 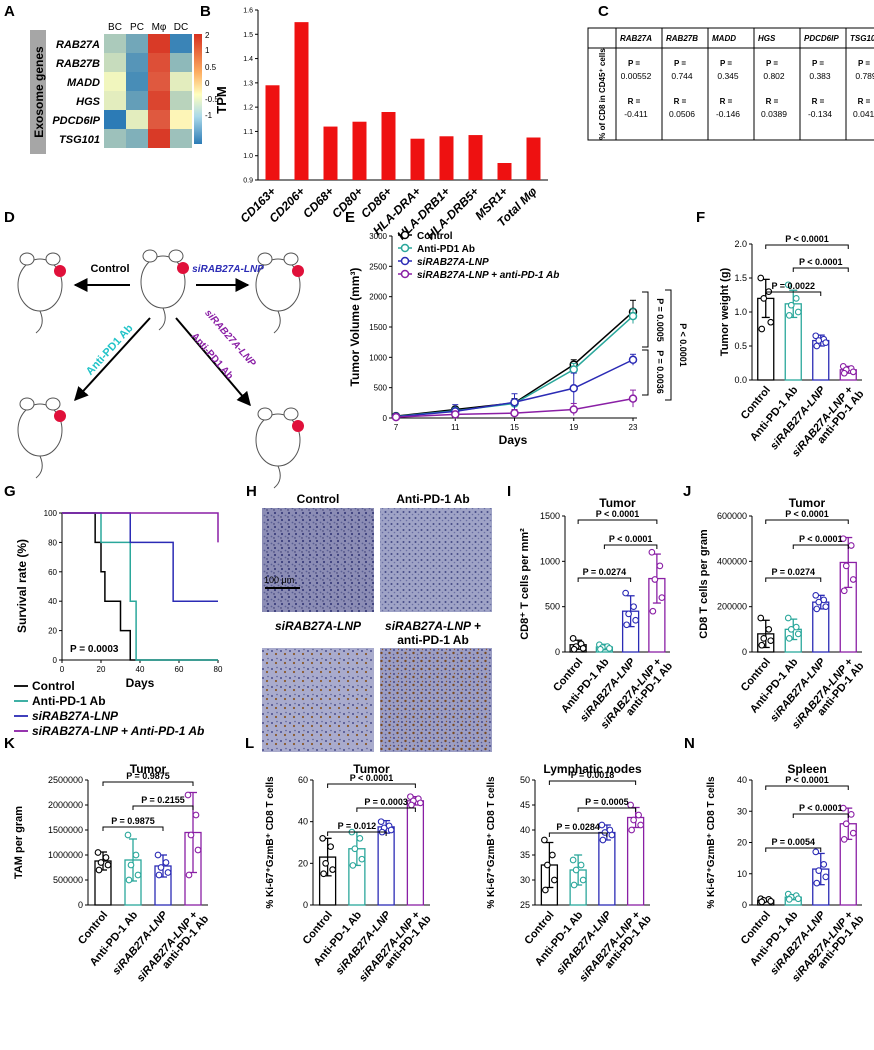 I want to click on legend-label: Anti-PD1 Ab, so click(x=446, y=249).